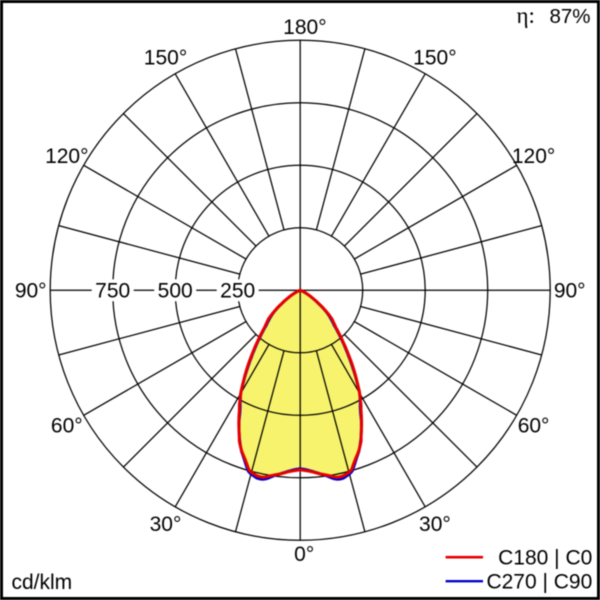 The height and width of the screenshot is (600, 600). Describe the element at coordinates (539, 582) in the screenshot. I see `svg-text: C270 | C90` at that location.